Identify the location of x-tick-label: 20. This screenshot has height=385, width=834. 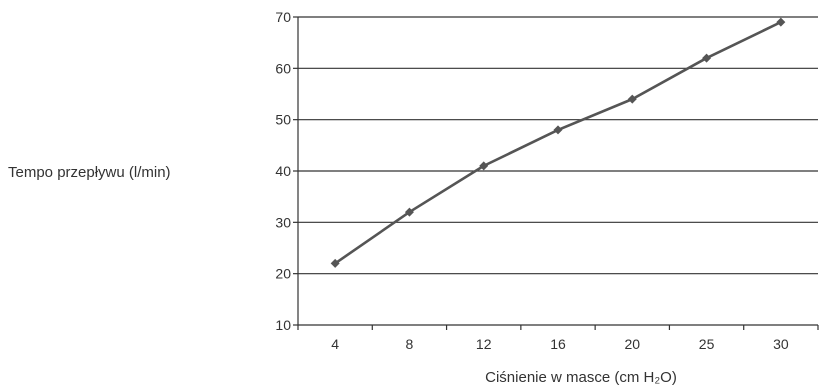
(632, 344).